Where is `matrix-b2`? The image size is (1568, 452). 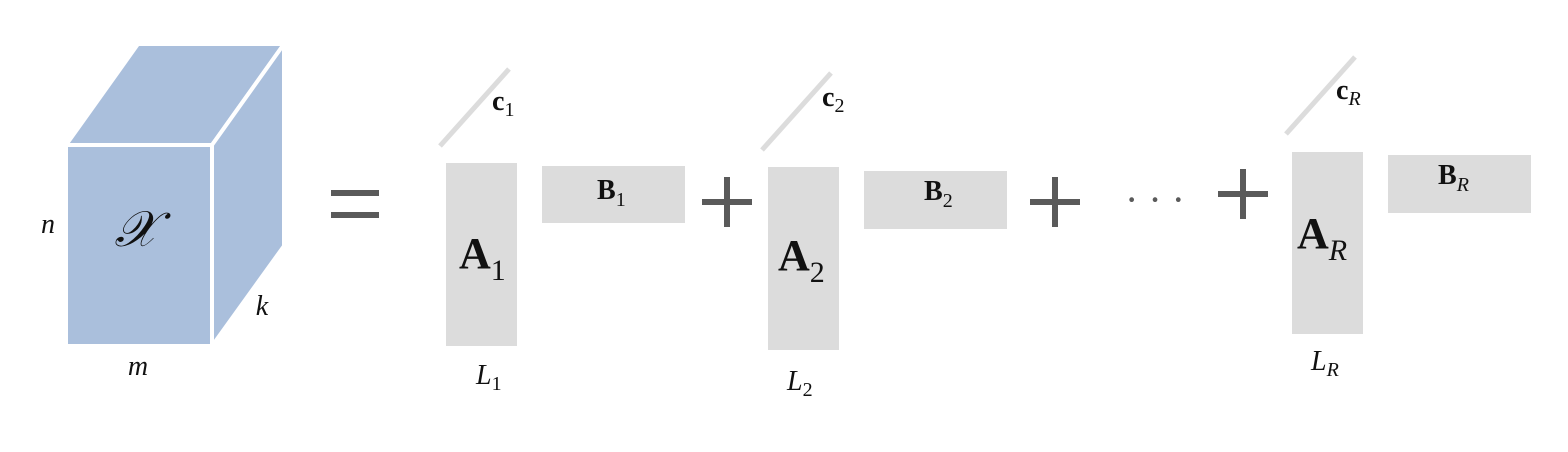
matrix-b2 is located at coordinates (935, 200).